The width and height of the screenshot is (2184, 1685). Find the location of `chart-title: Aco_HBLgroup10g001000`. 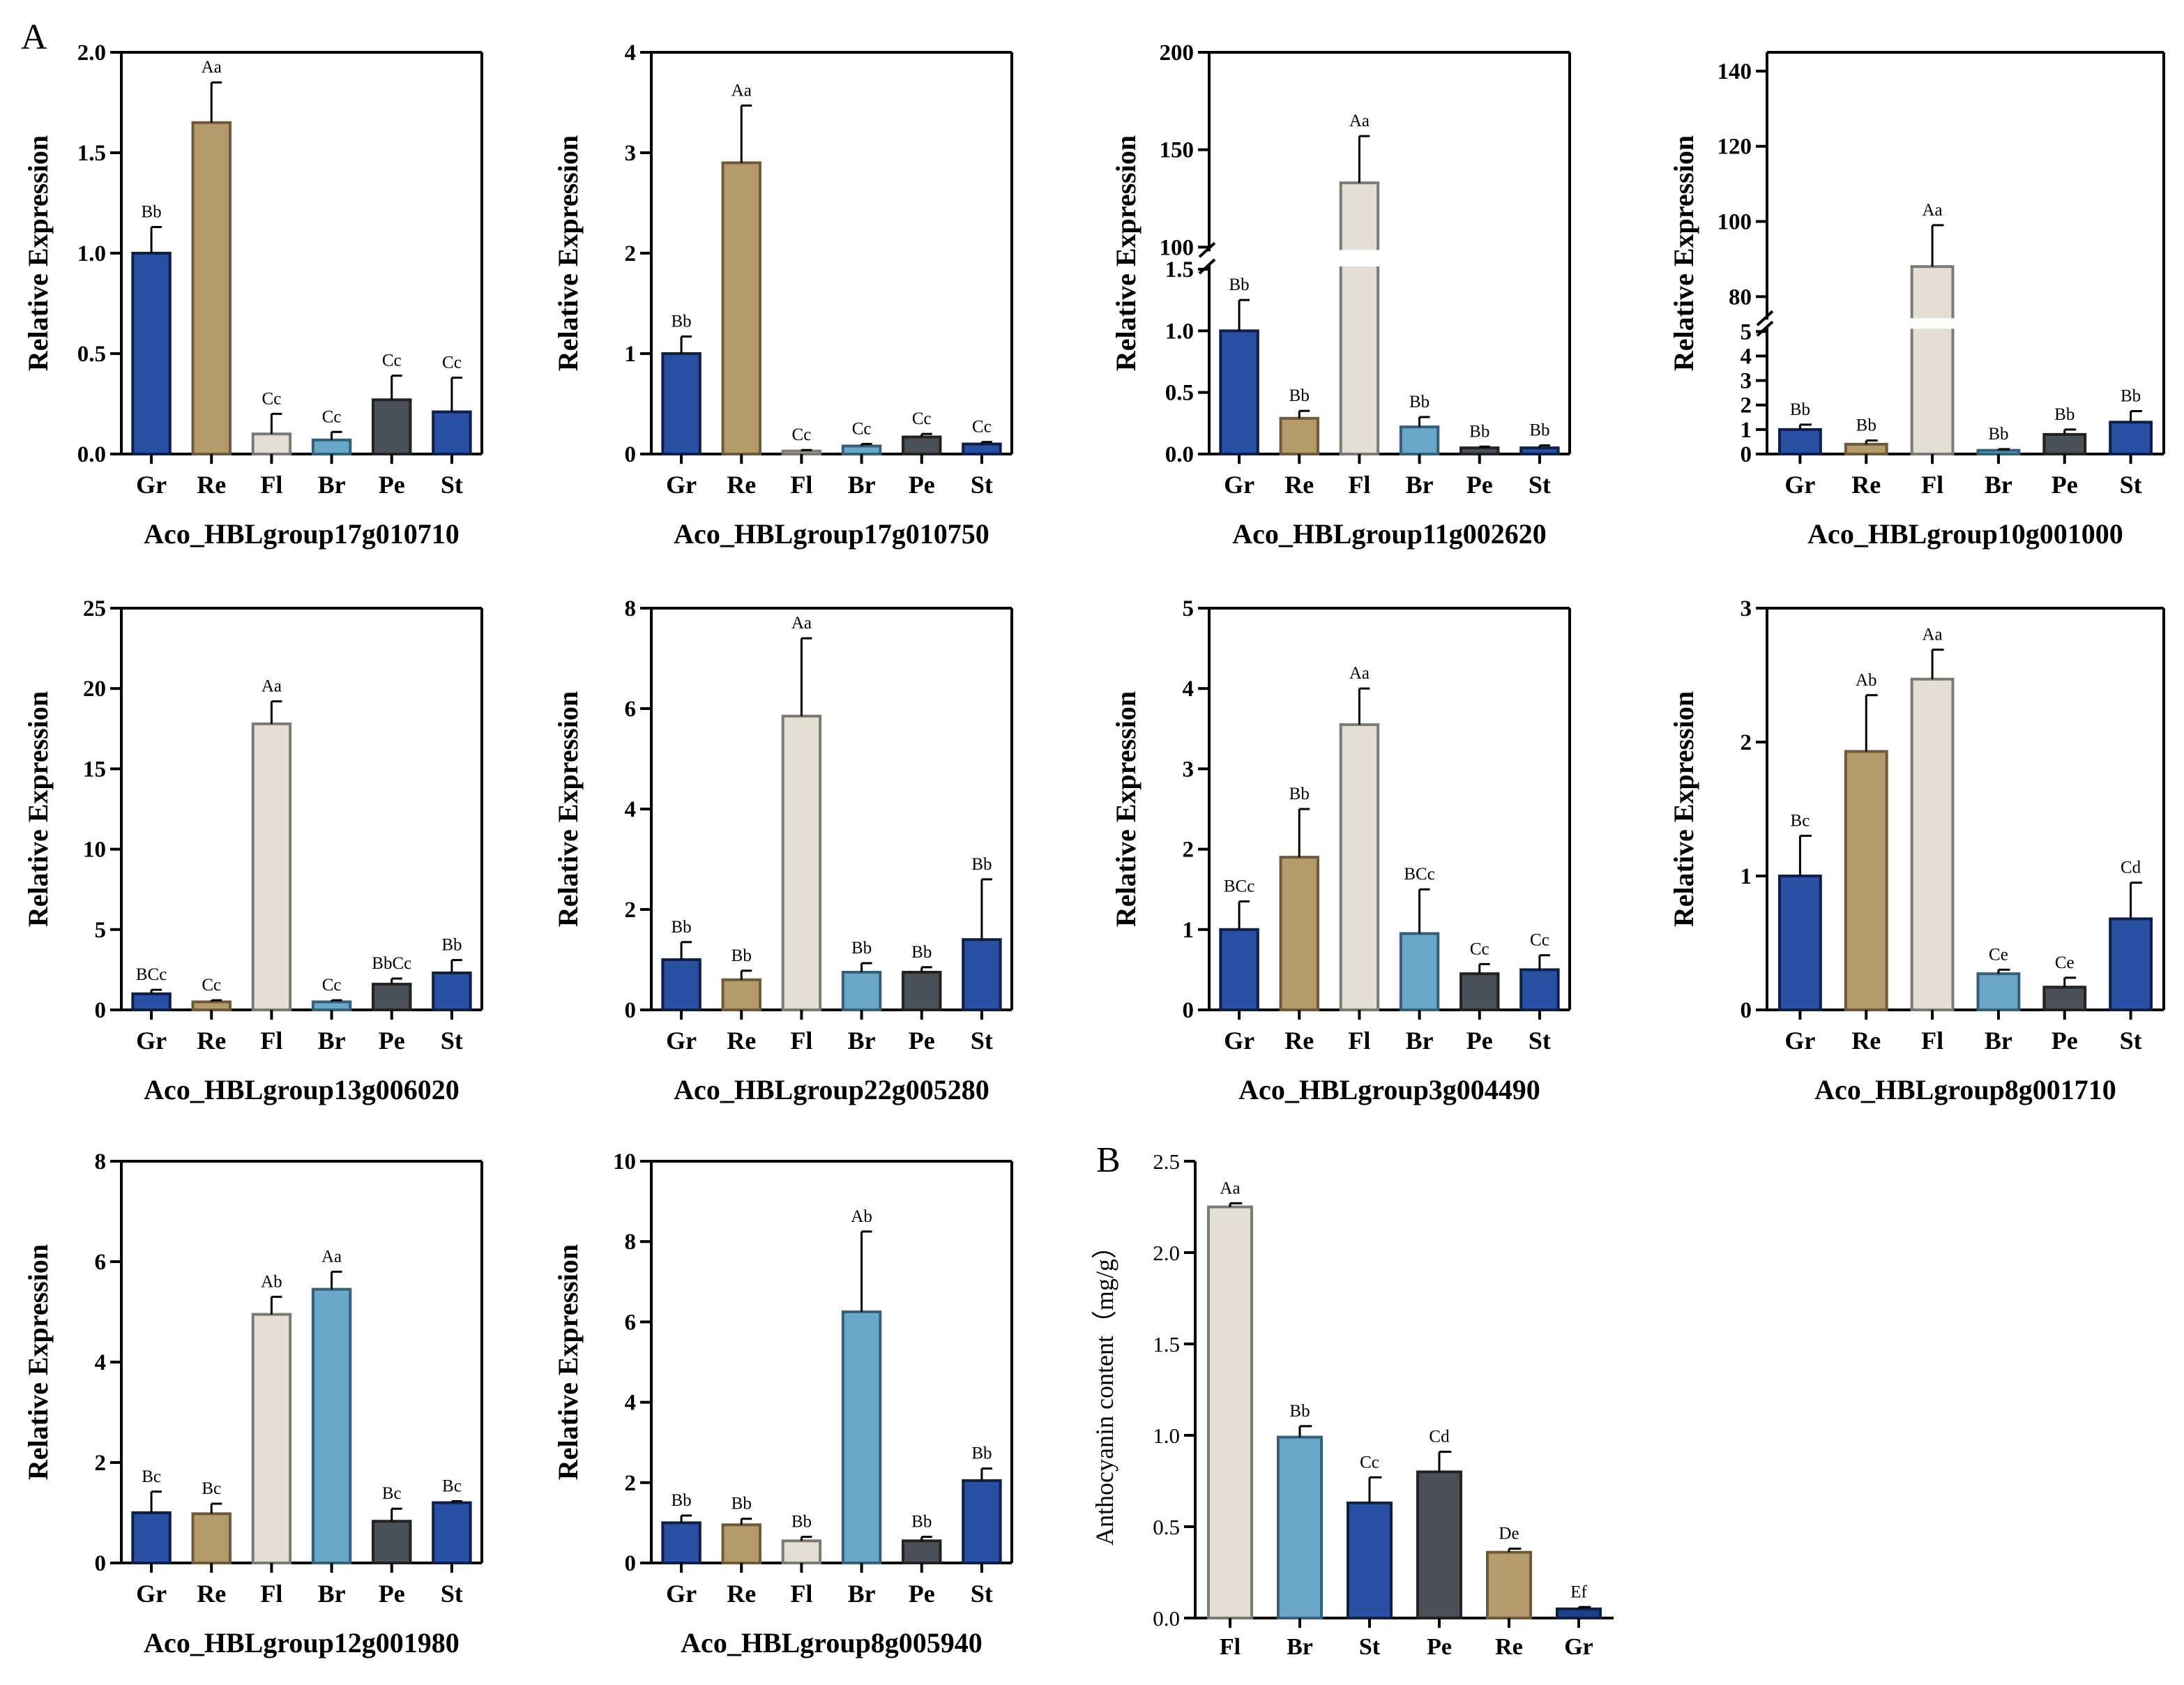

chart-title: Aco_HBLgroup10g001000 is located at coordinates (1965, 534).